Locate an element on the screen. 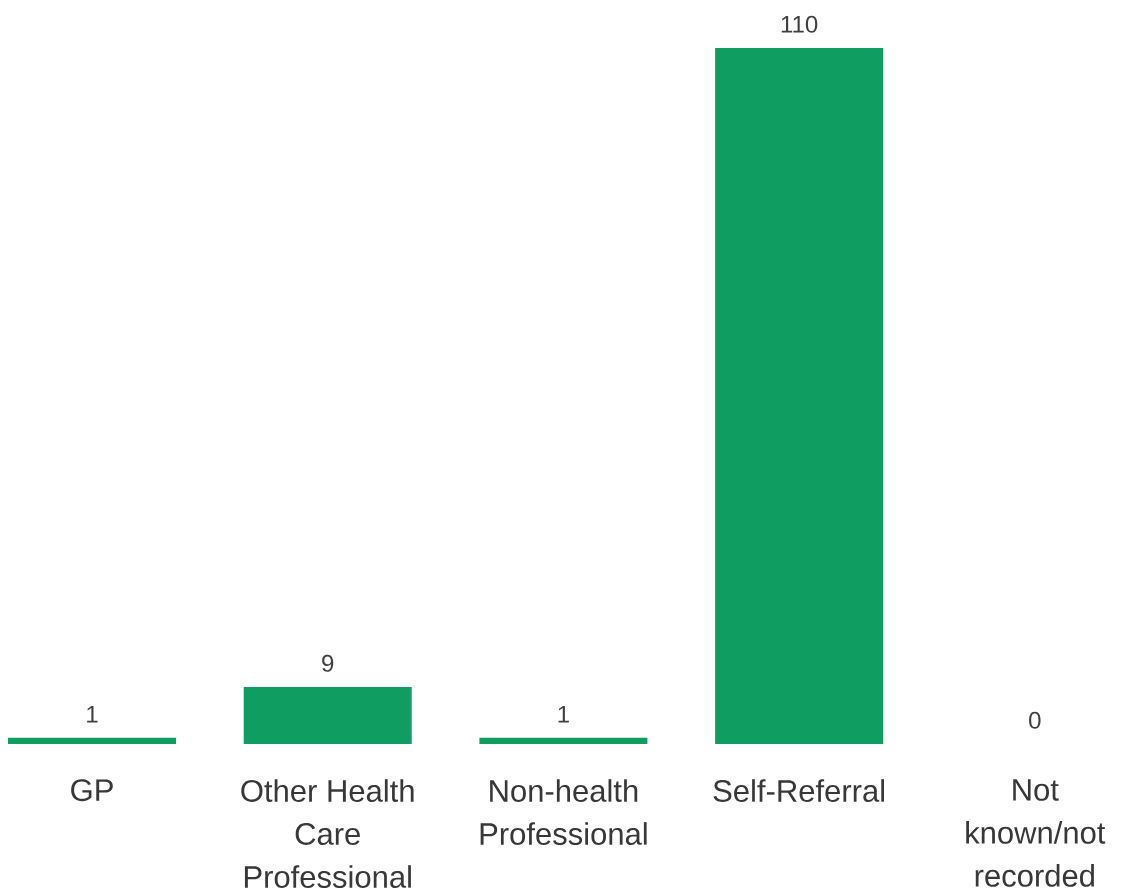 This screenshot has width=1132, height=893. data-label: 0 is located at coordinates (1035, 720).